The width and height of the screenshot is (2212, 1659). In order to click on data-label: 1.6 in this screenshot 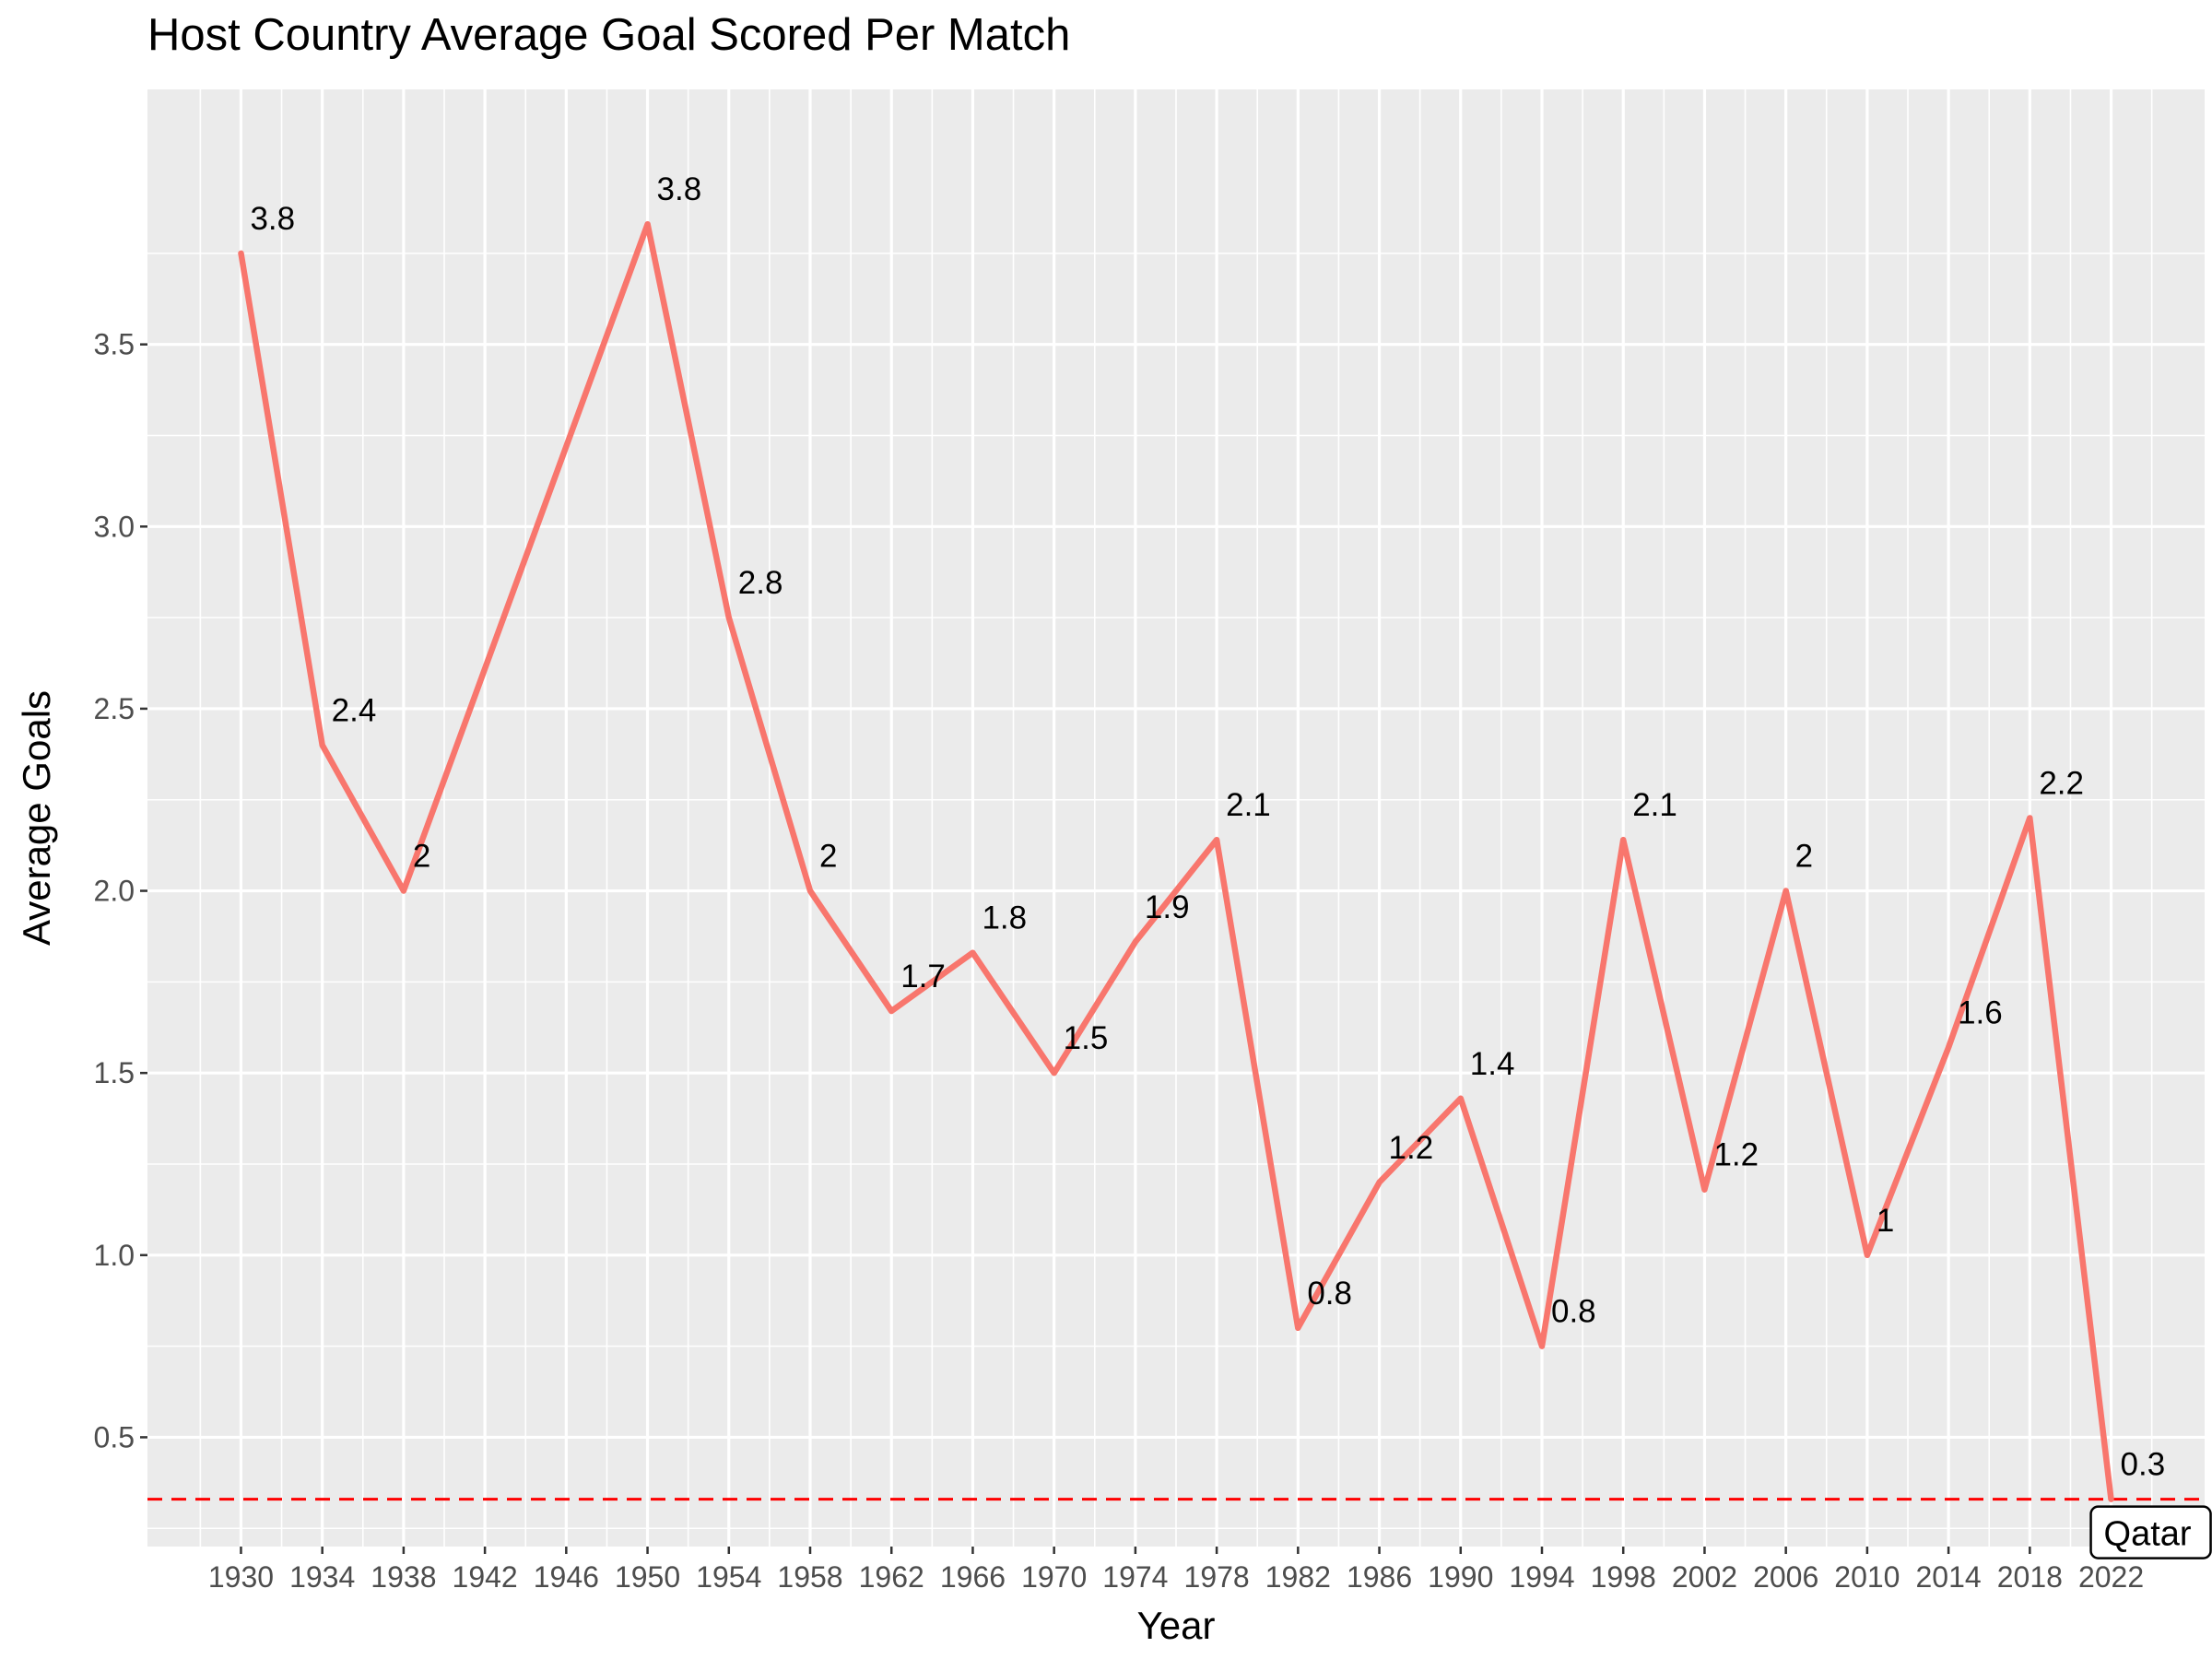, I will do `click(1980, 1013)`.